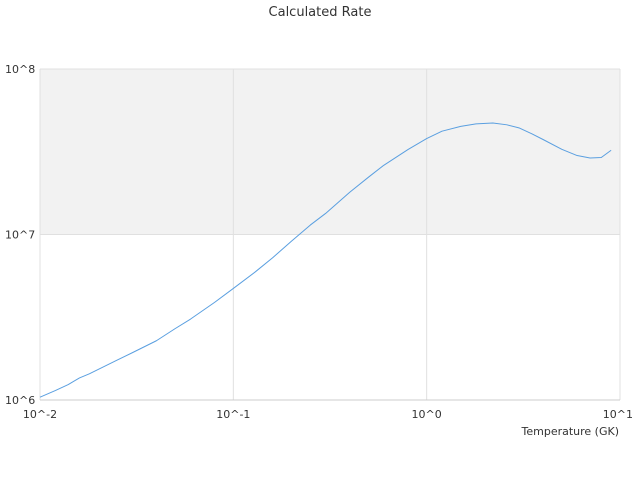  I want to click on y-tick-label: 10^6, so click(20, 400).